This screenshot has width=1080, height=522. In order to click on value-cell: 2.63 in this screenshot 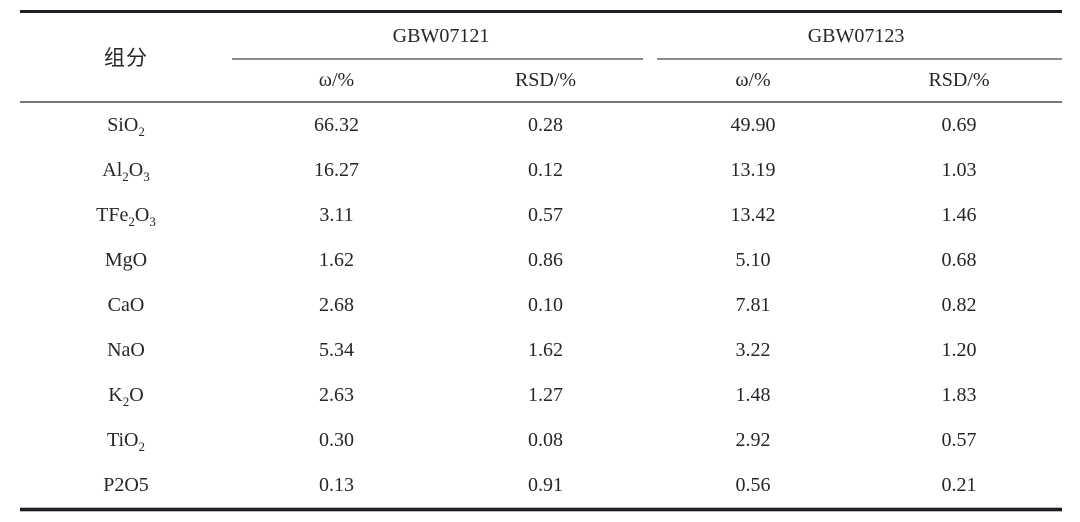, I will do `click(336, 395)`.